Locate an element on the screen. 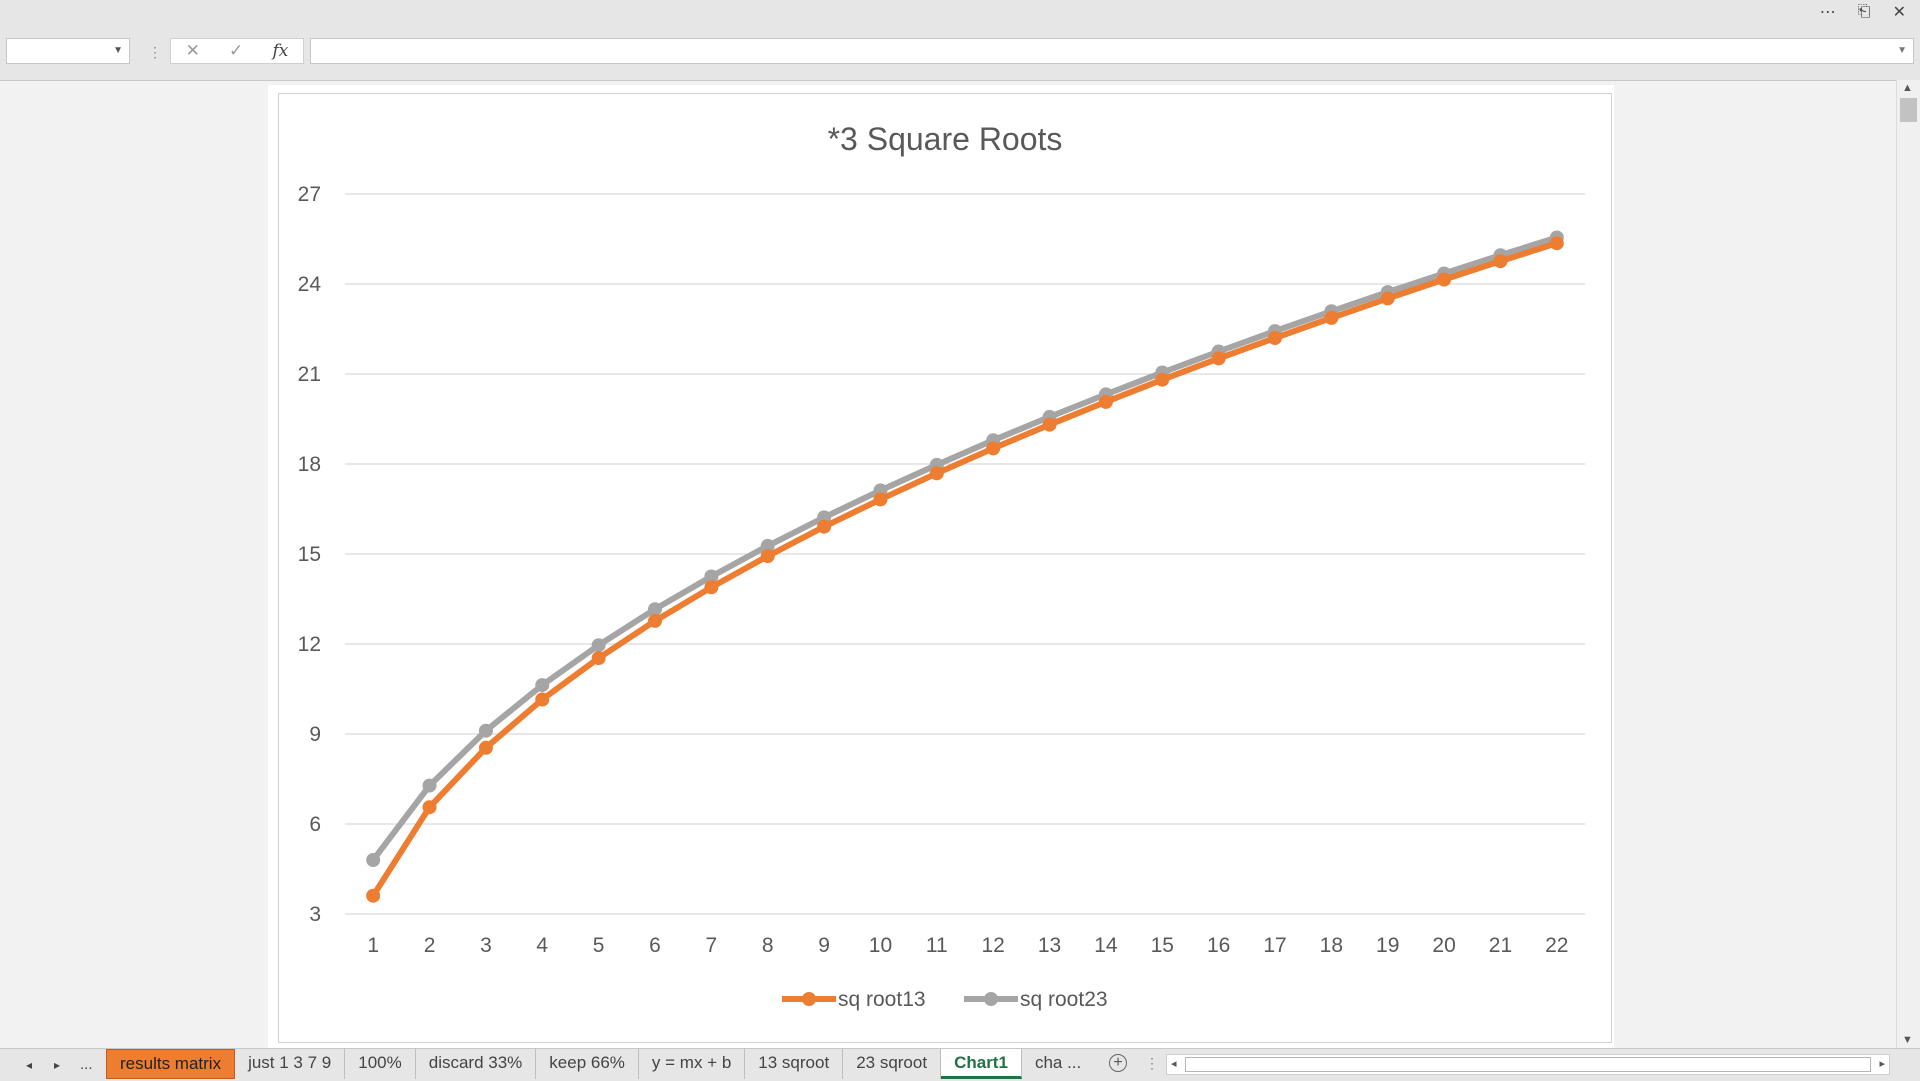  horizontal-scroll-thumb is located at coordinates (1528, 1064).